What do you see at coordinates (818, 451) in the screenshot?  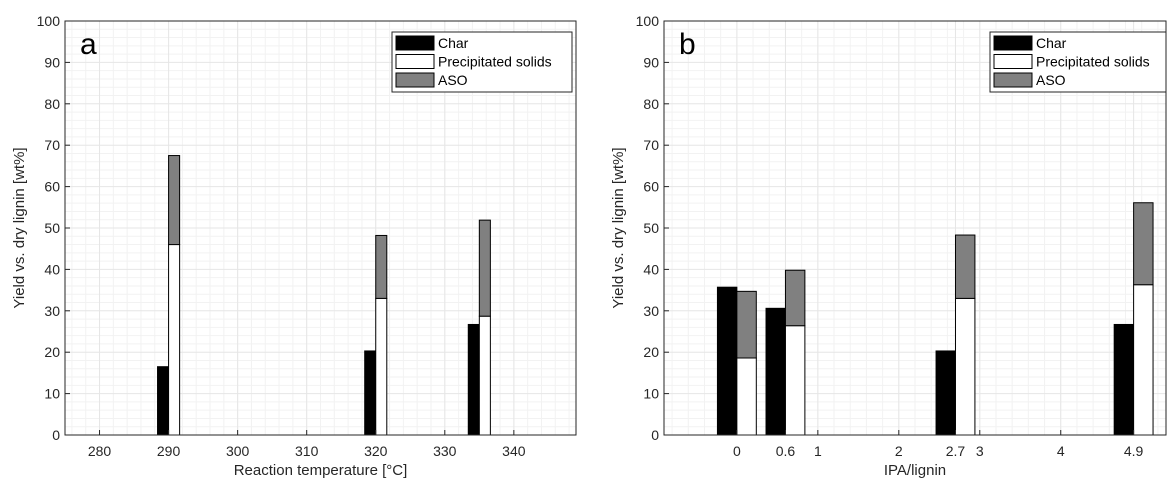 I see `x-tick-label: 1` at bounding box center [818, 451].